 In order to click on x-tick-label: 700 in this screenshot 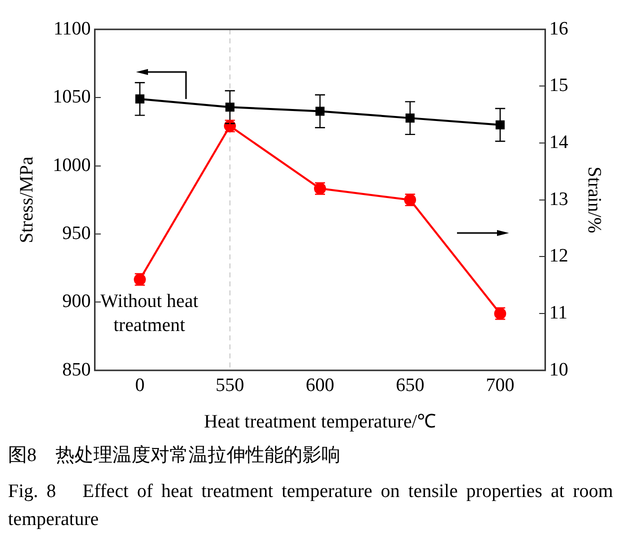, I will do `click(500, 385)`.